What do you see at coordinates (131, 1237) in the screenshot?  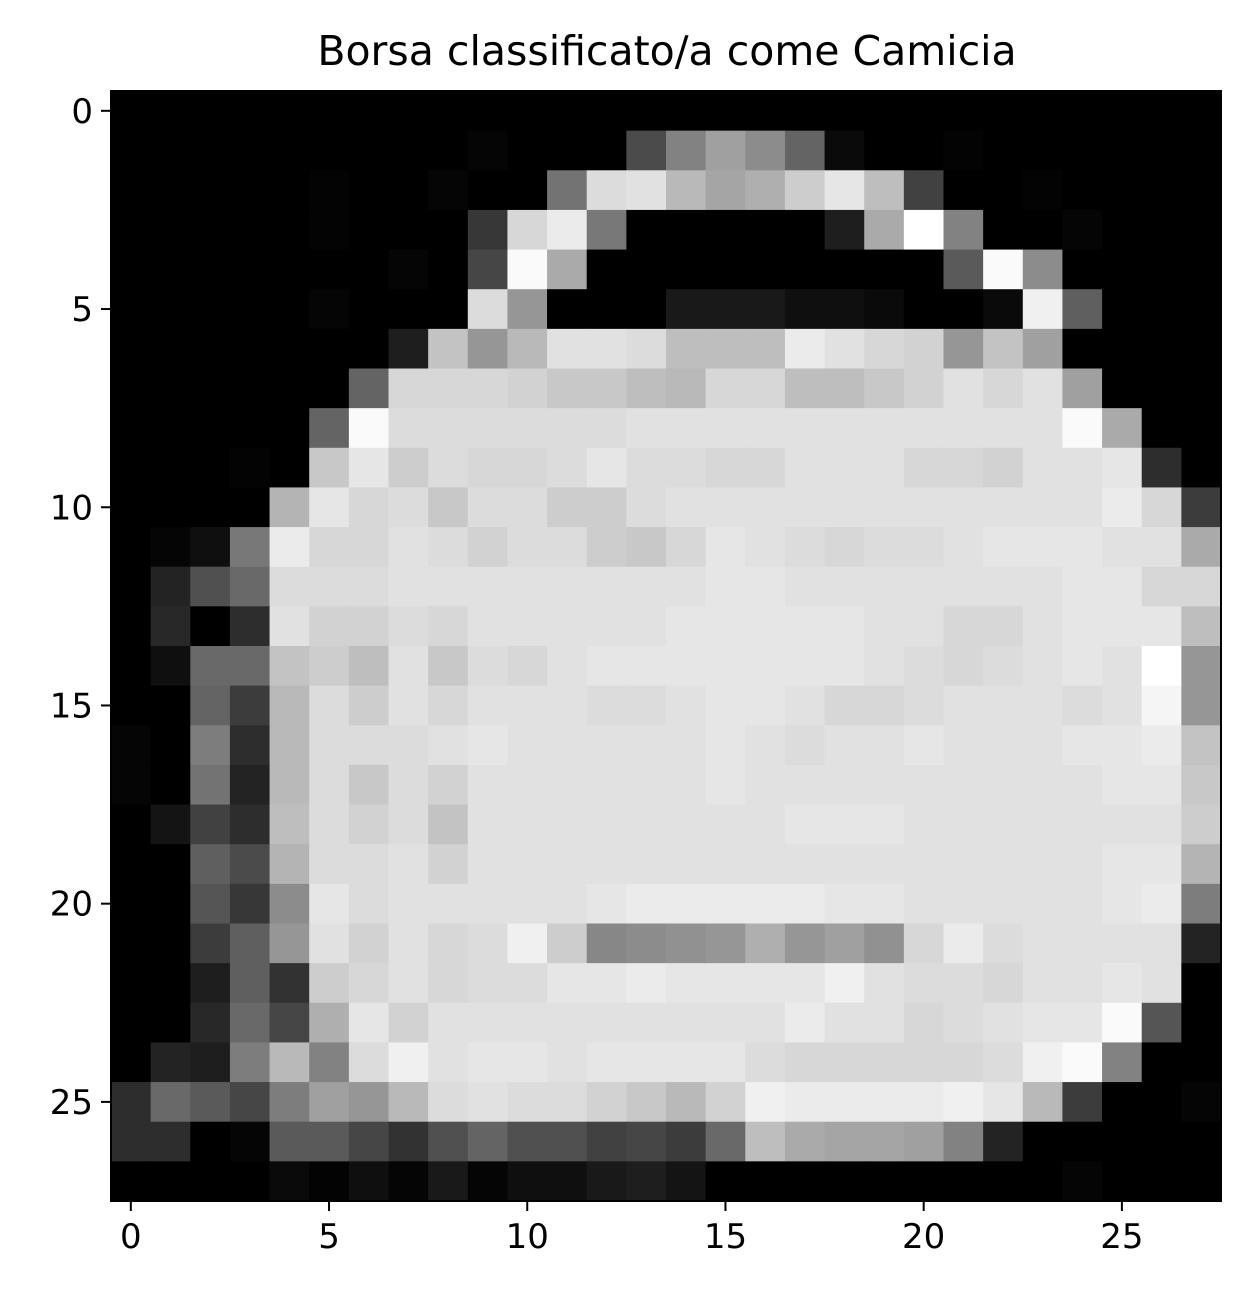 I see `x-tick-label: 0` at bounding box center [131, 1237].